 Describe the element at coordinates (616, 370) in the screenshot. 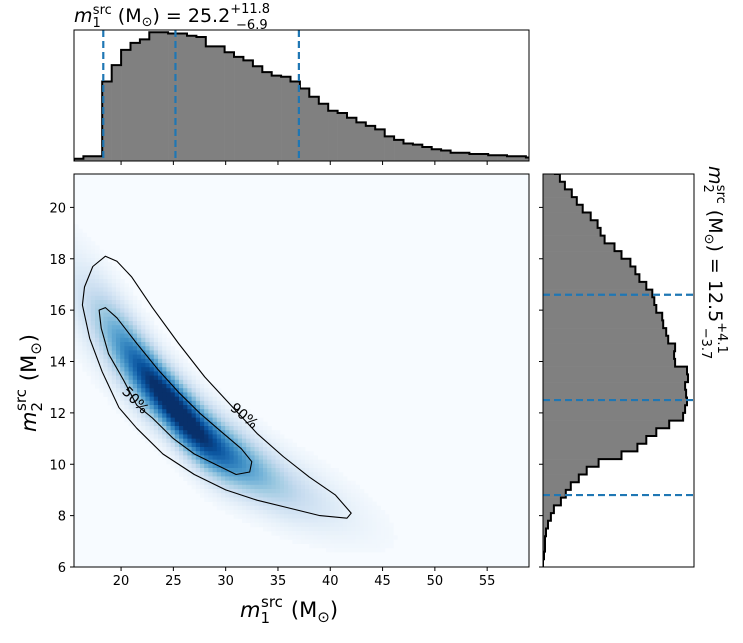

I see `right-hist-outline` at that location.